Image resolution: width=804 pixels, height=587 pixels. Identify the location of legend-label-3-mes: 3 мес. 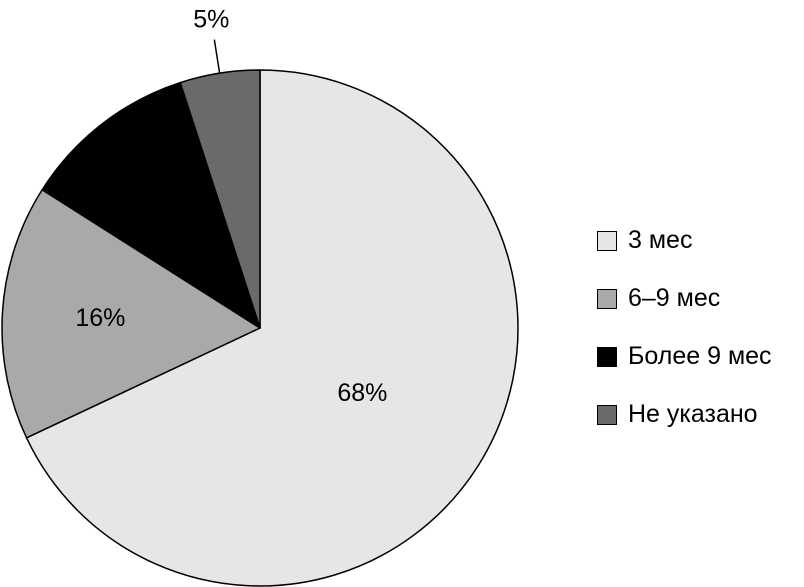
(660, 240).